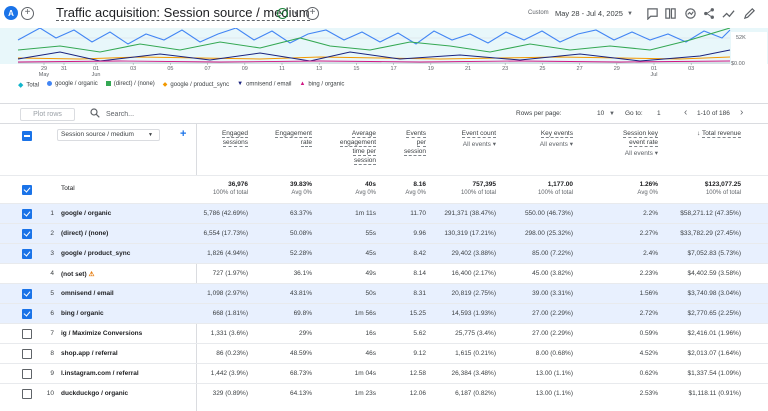  Describe the element at coordinates (690, 13) in the screenshot. I see `insights-icon` at that location.